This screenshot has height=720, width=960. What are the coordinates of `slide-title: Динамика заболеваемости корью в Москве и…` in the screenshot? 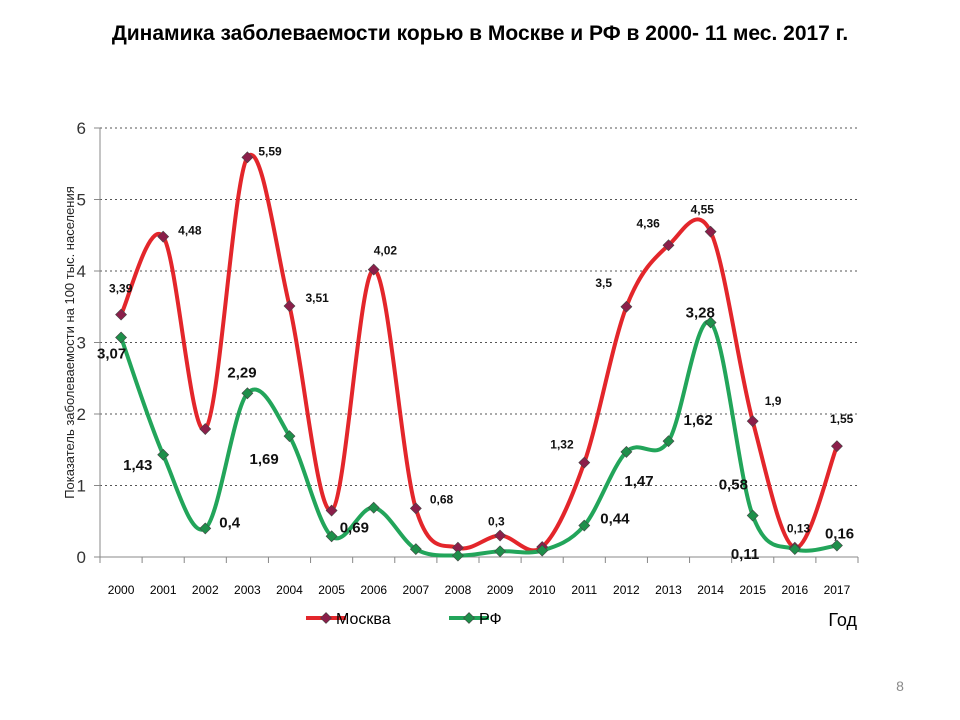 It's located at (480, 33).